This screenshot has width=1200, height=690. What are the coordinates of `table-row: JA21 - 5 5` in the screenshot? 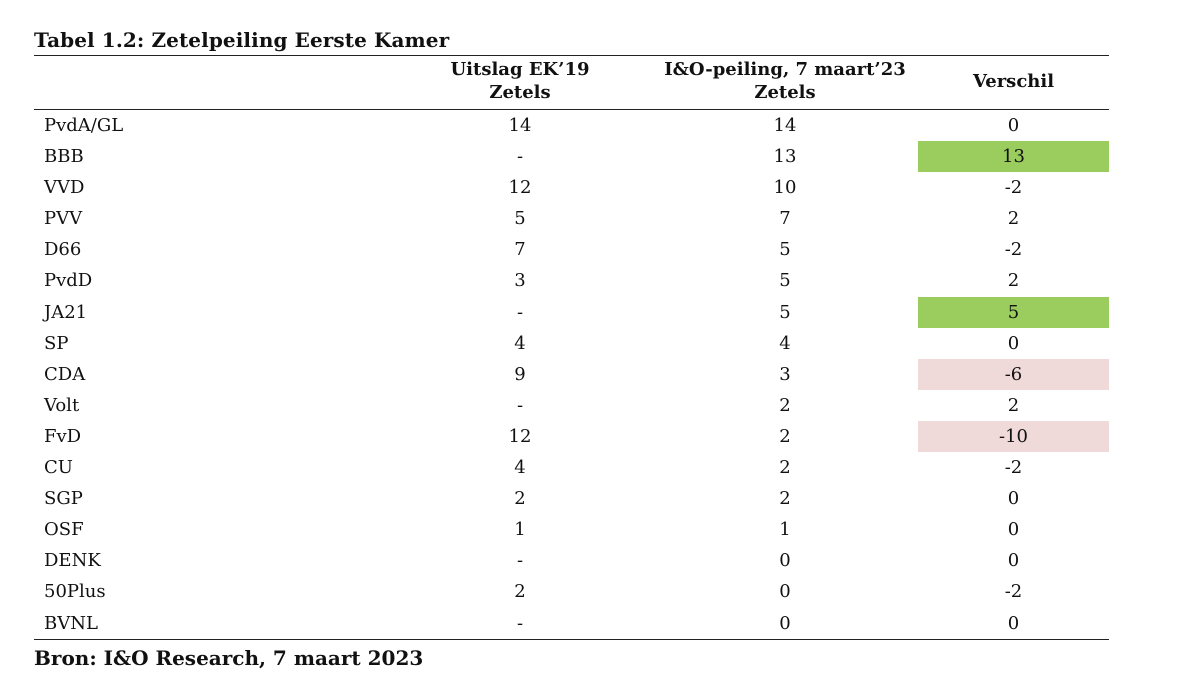 It's located at (600, 312).